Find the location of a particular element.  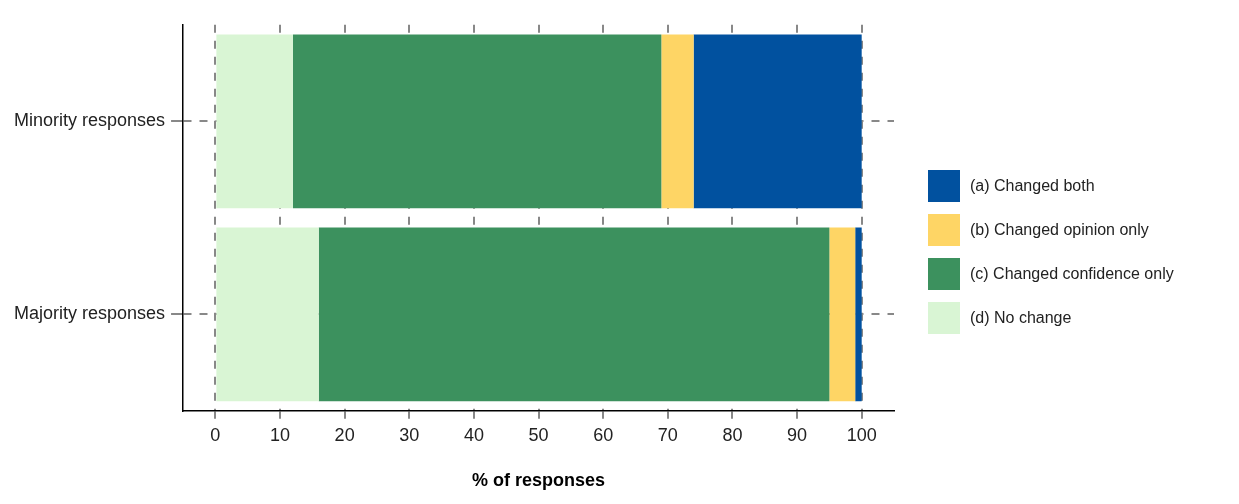

x-tick-label: 60 is located at coordinates (603, 434).